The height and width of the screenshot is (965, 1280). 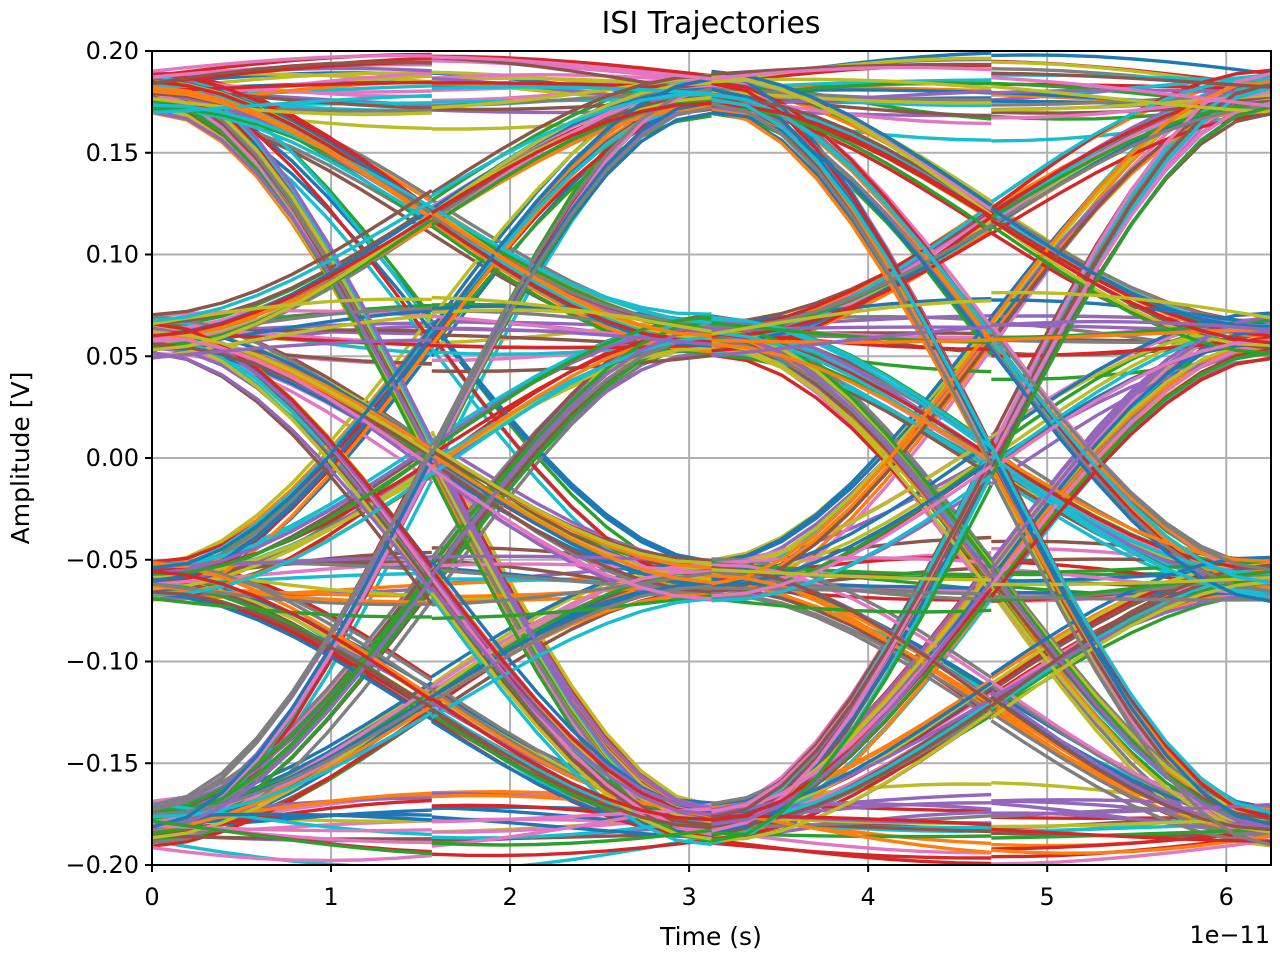 What do you see at coordinates (710, 936) in the screenshot?
I see `x-axis-label: Time (s)` at bounding box center [710, 936].